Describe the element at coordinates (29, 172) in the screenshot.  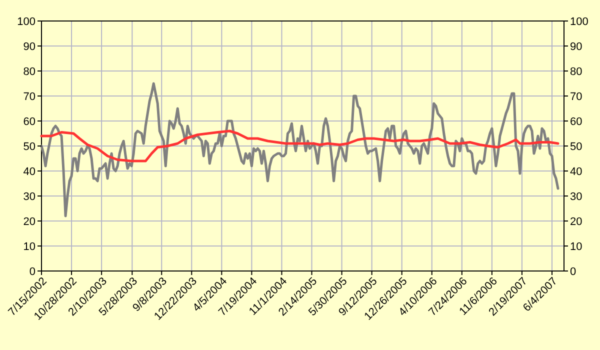
I see `y-tick-label: 40` at that location.